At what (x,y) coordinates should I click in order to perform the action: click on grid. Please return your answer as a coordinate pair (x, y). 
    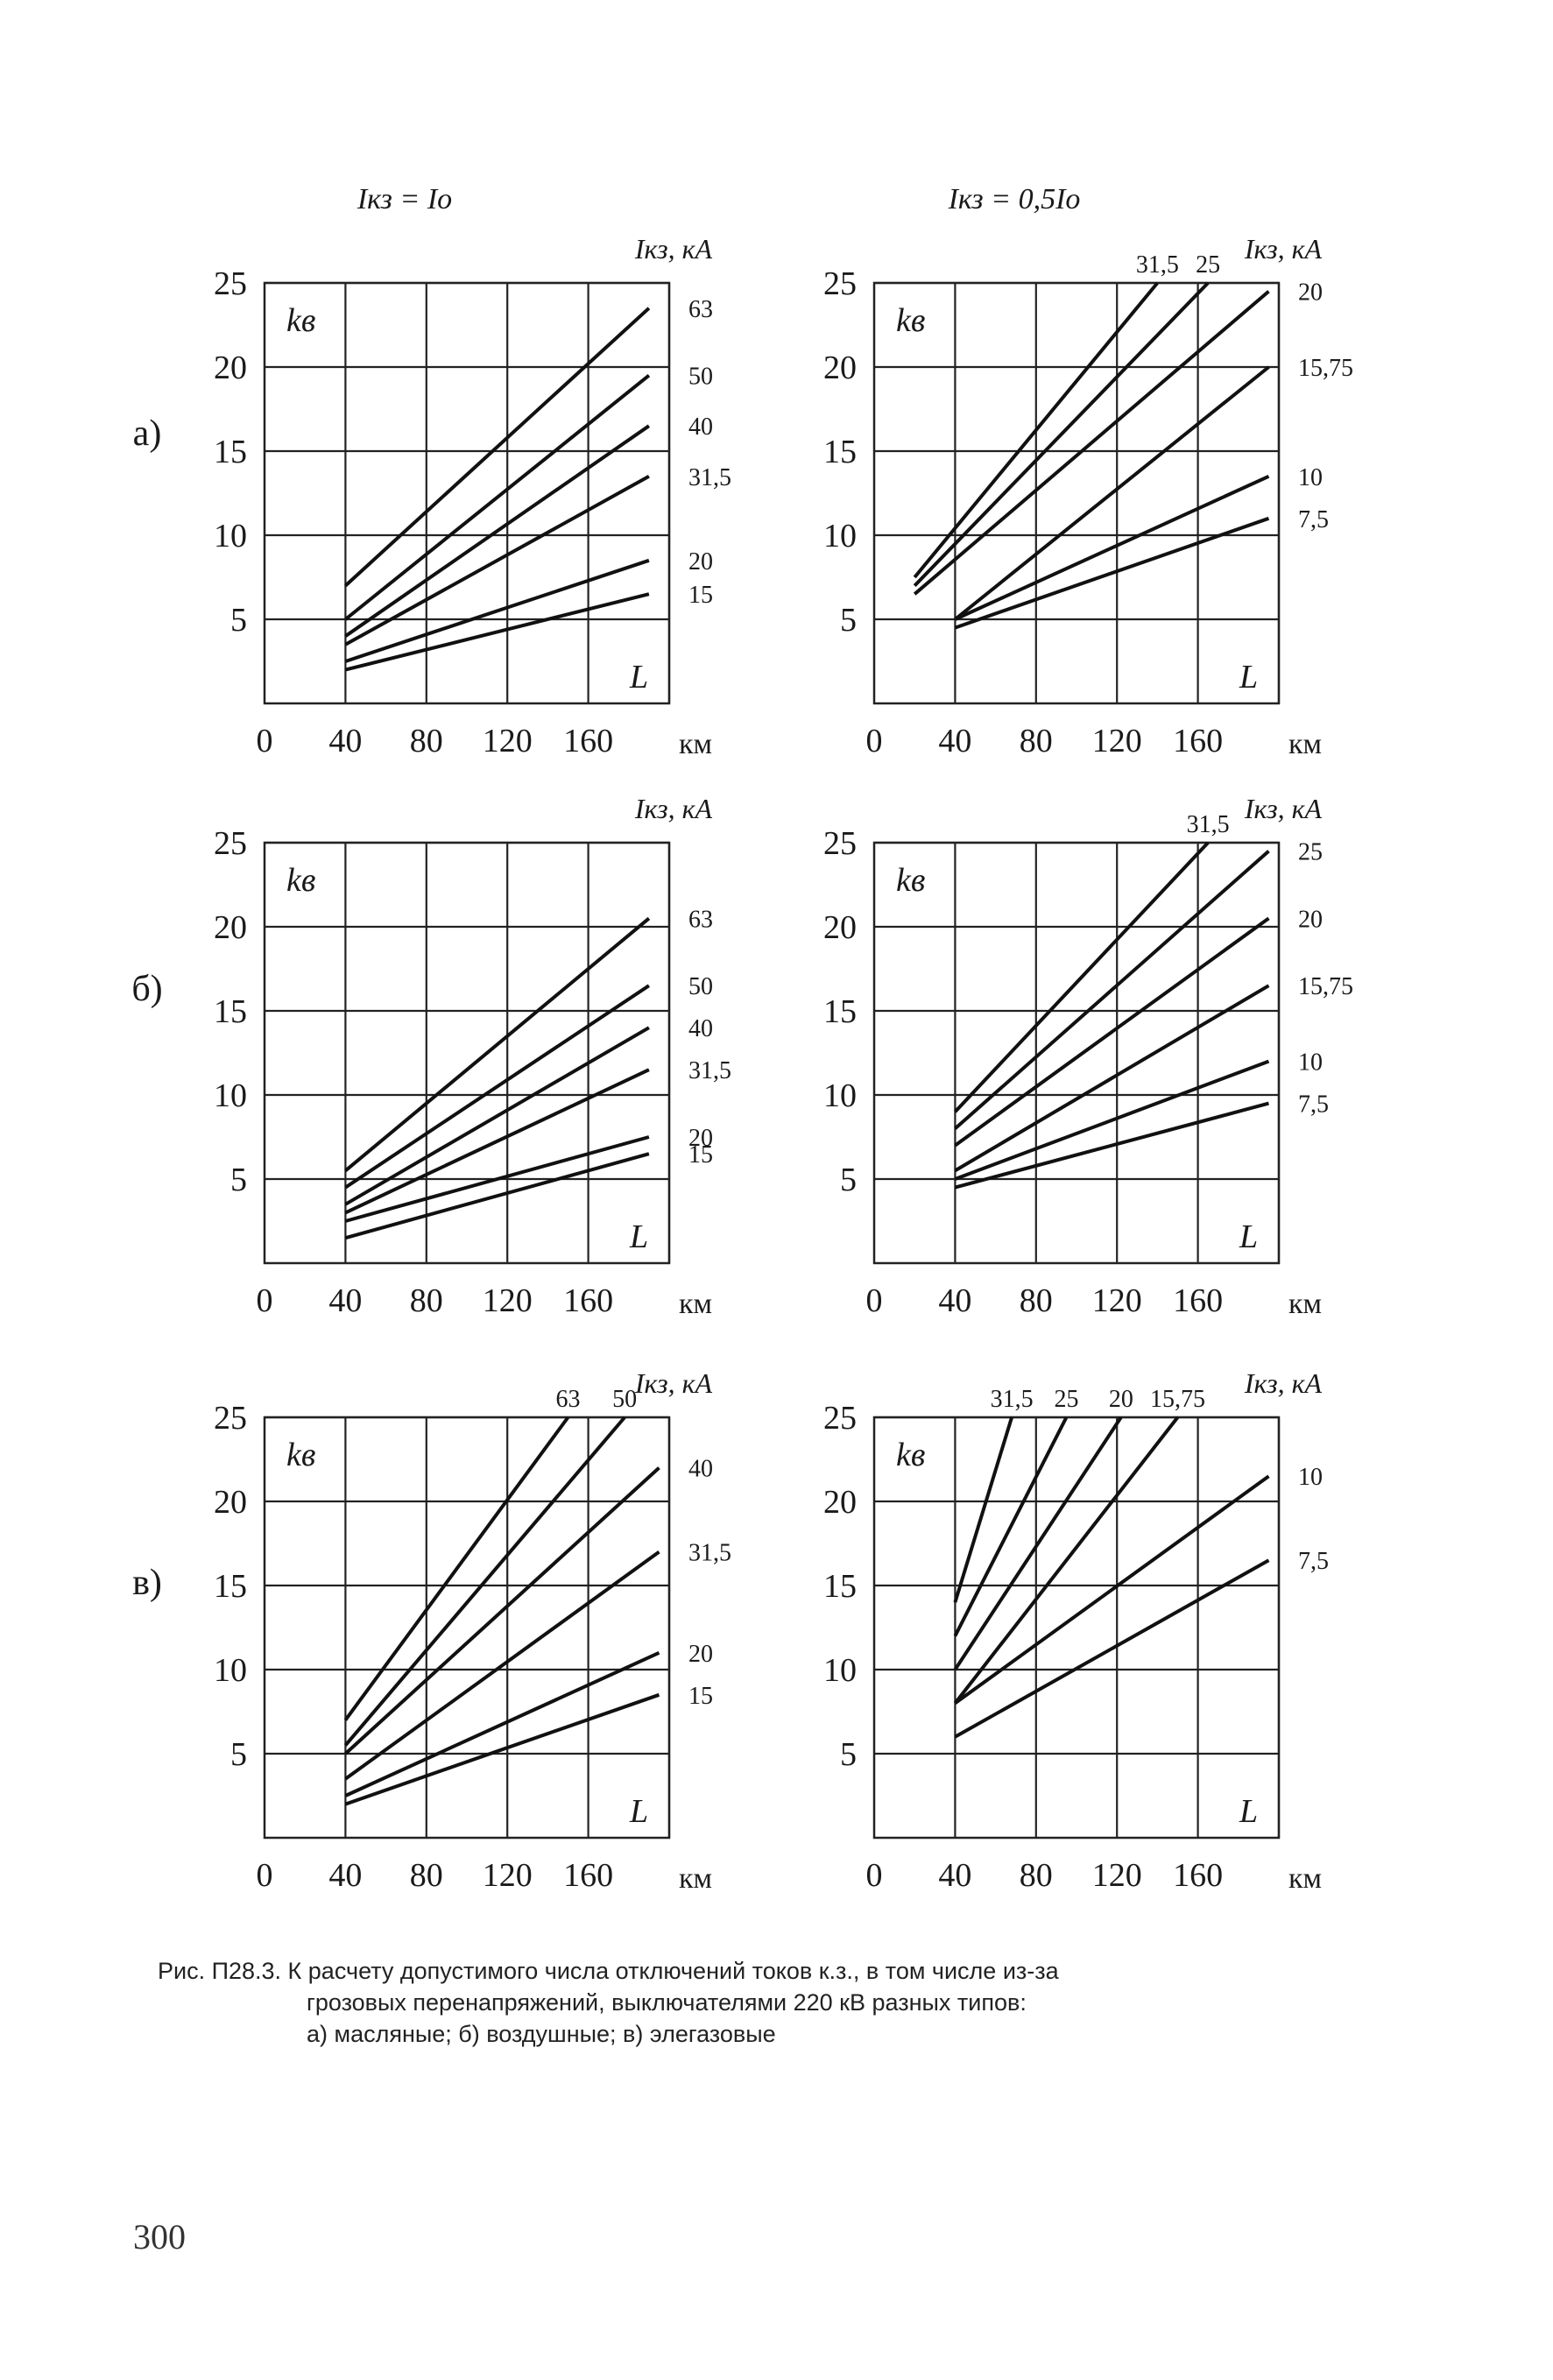
    Looking at the image, I should click on (468, 1627).